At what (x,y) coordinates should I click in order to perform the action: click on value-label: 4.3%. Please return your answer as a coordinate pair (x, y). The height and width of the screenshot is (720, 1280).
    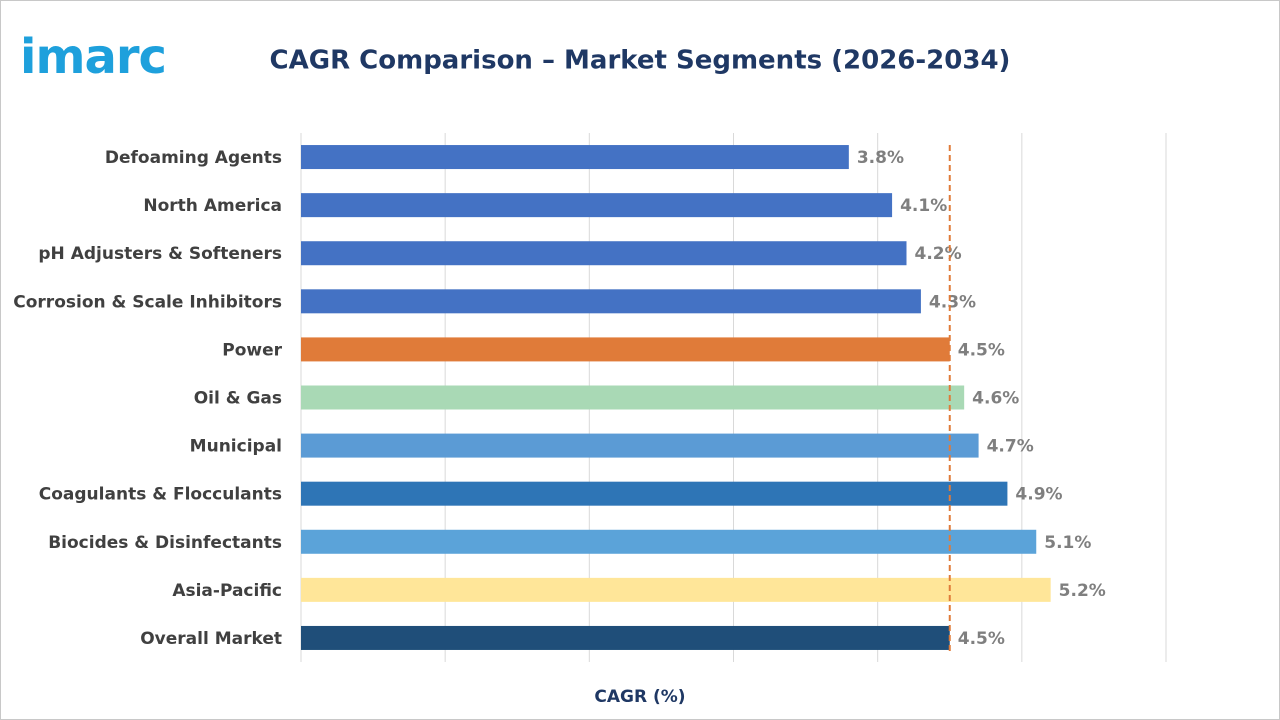
    Looking at the image, I should click on (952, 302).